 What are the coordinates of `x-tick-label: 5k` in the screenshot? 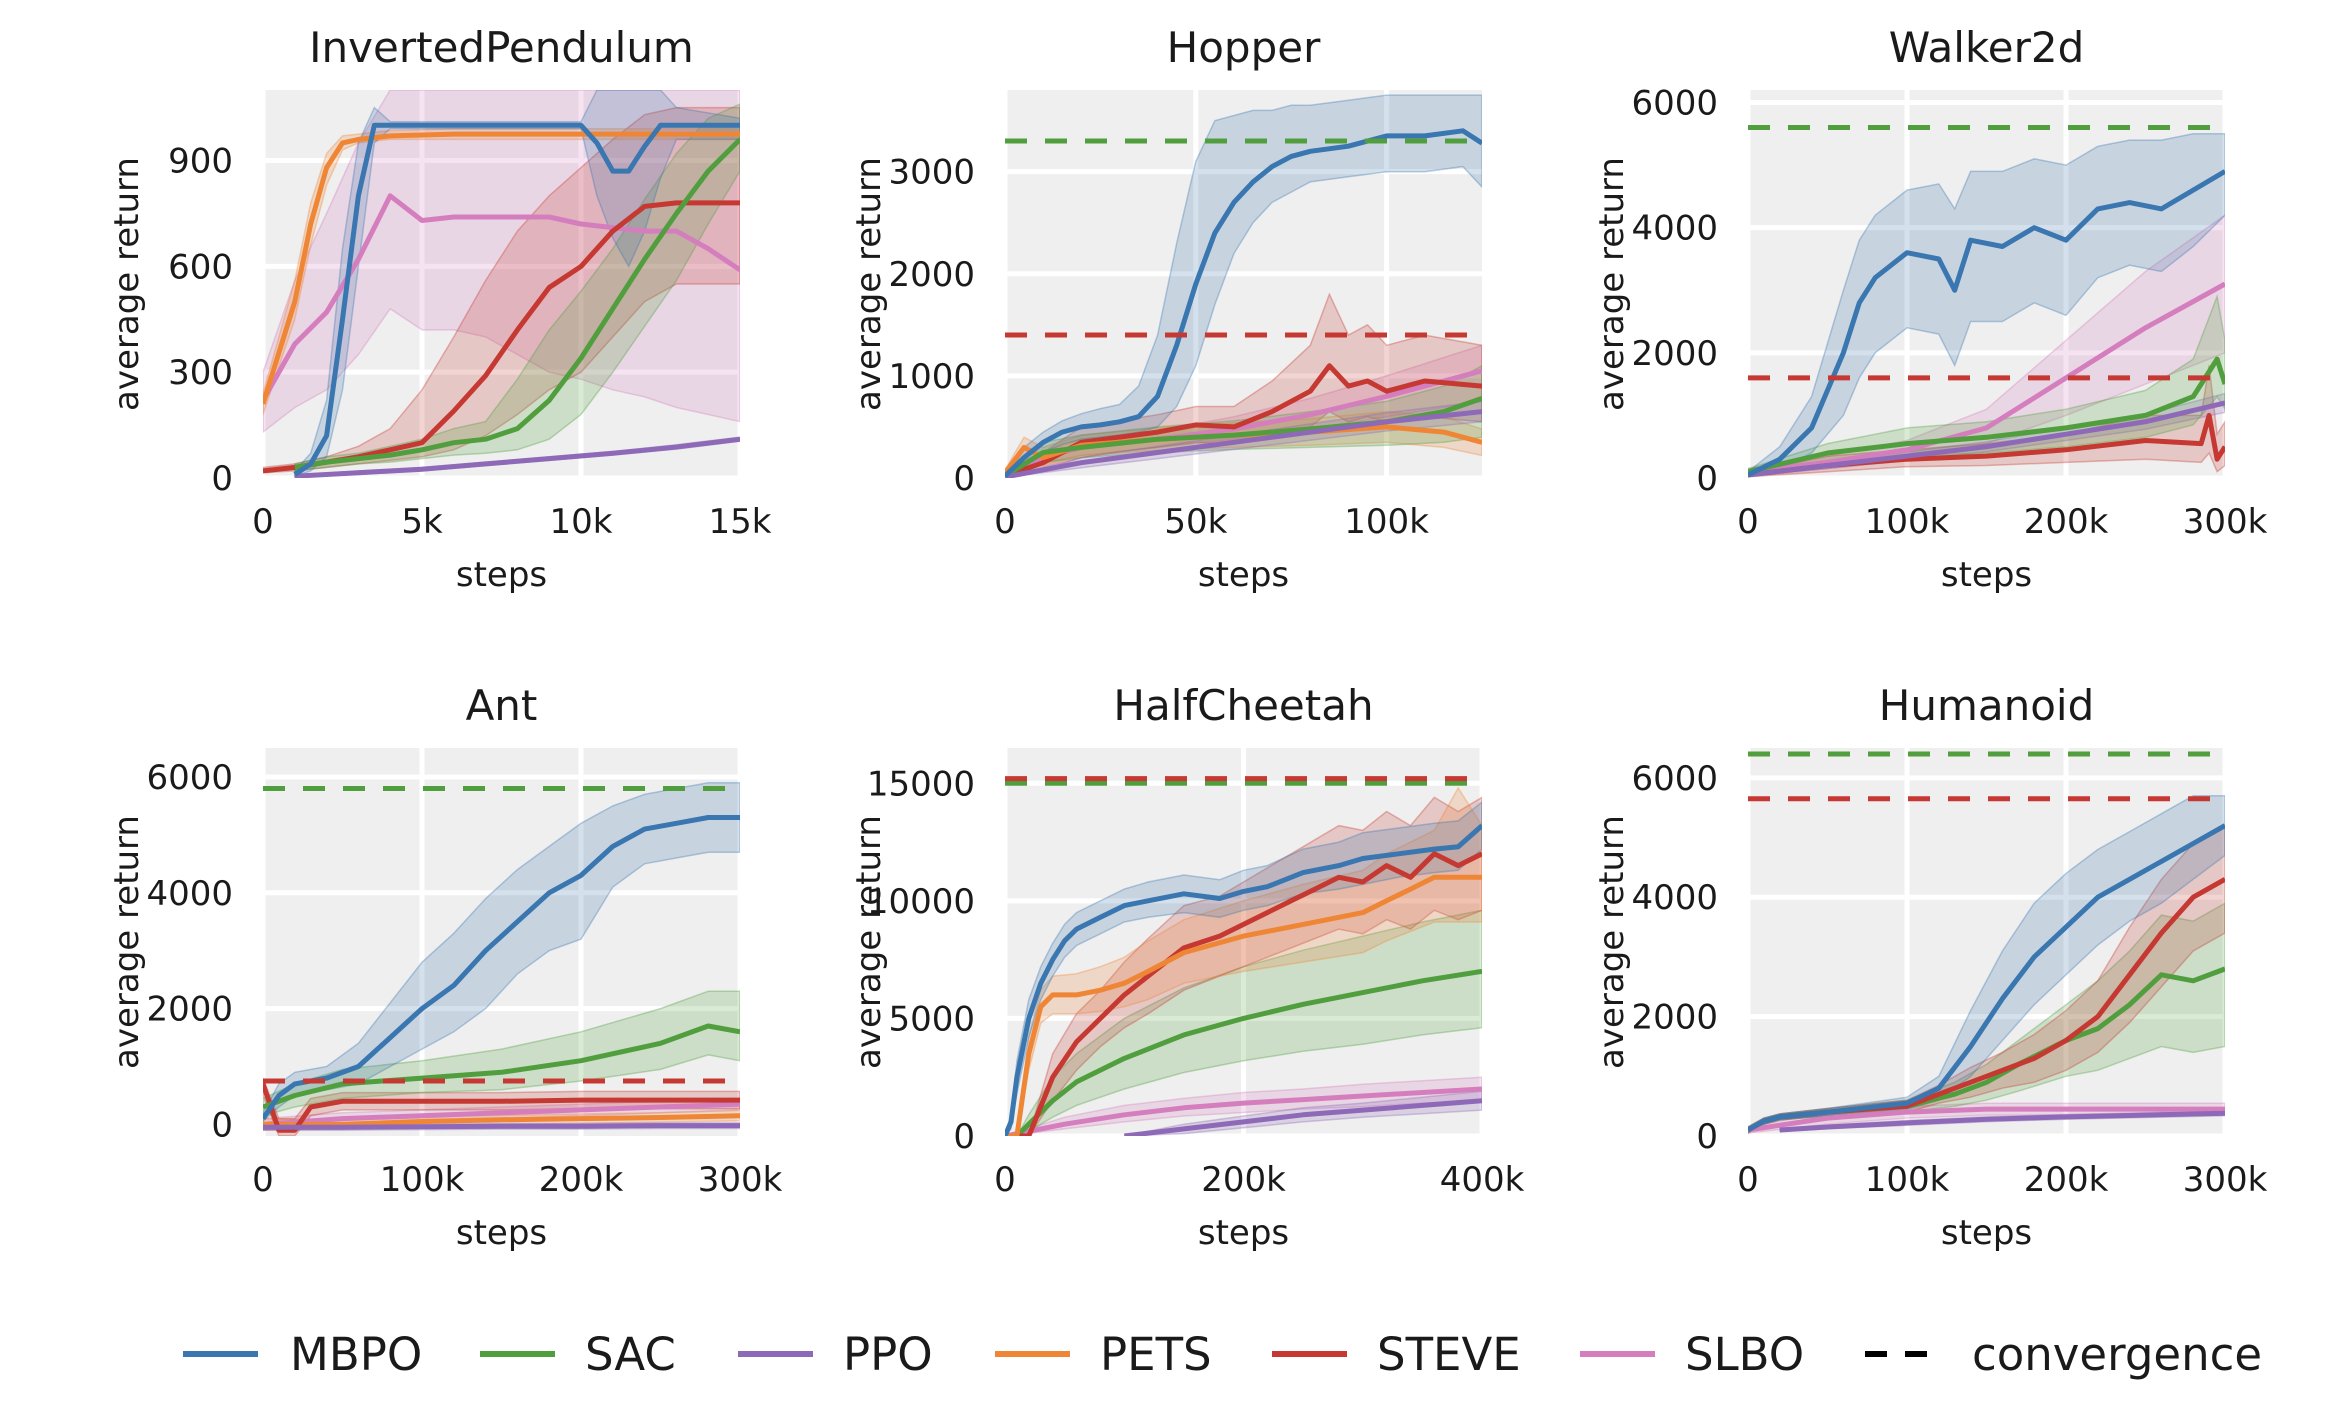 It's located at (422, 522).